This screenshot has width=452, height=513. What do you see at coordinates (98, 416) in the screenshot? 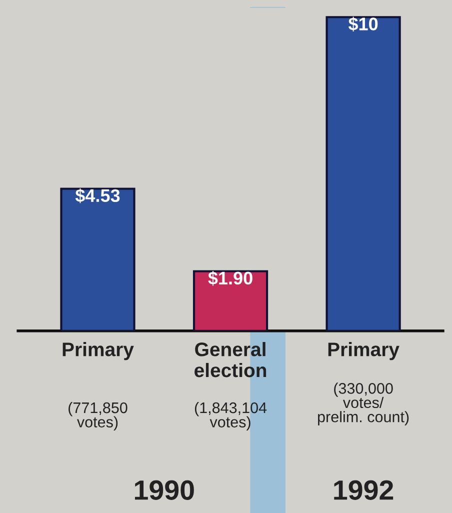
I see `text: (771,850 votes)` at bounding box center [98, 416].